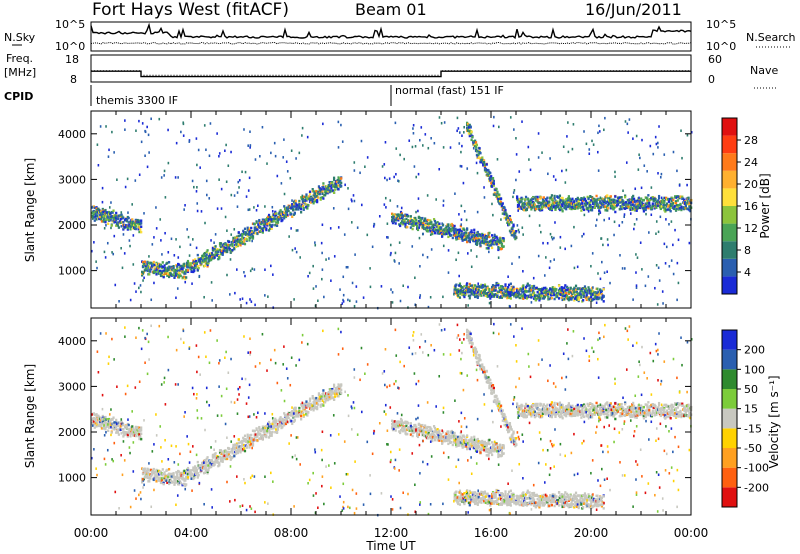  What do you see at coordinates (542, 210) in the screenshot?
I see `power-cell-1960` at bounding box center [542, 210].